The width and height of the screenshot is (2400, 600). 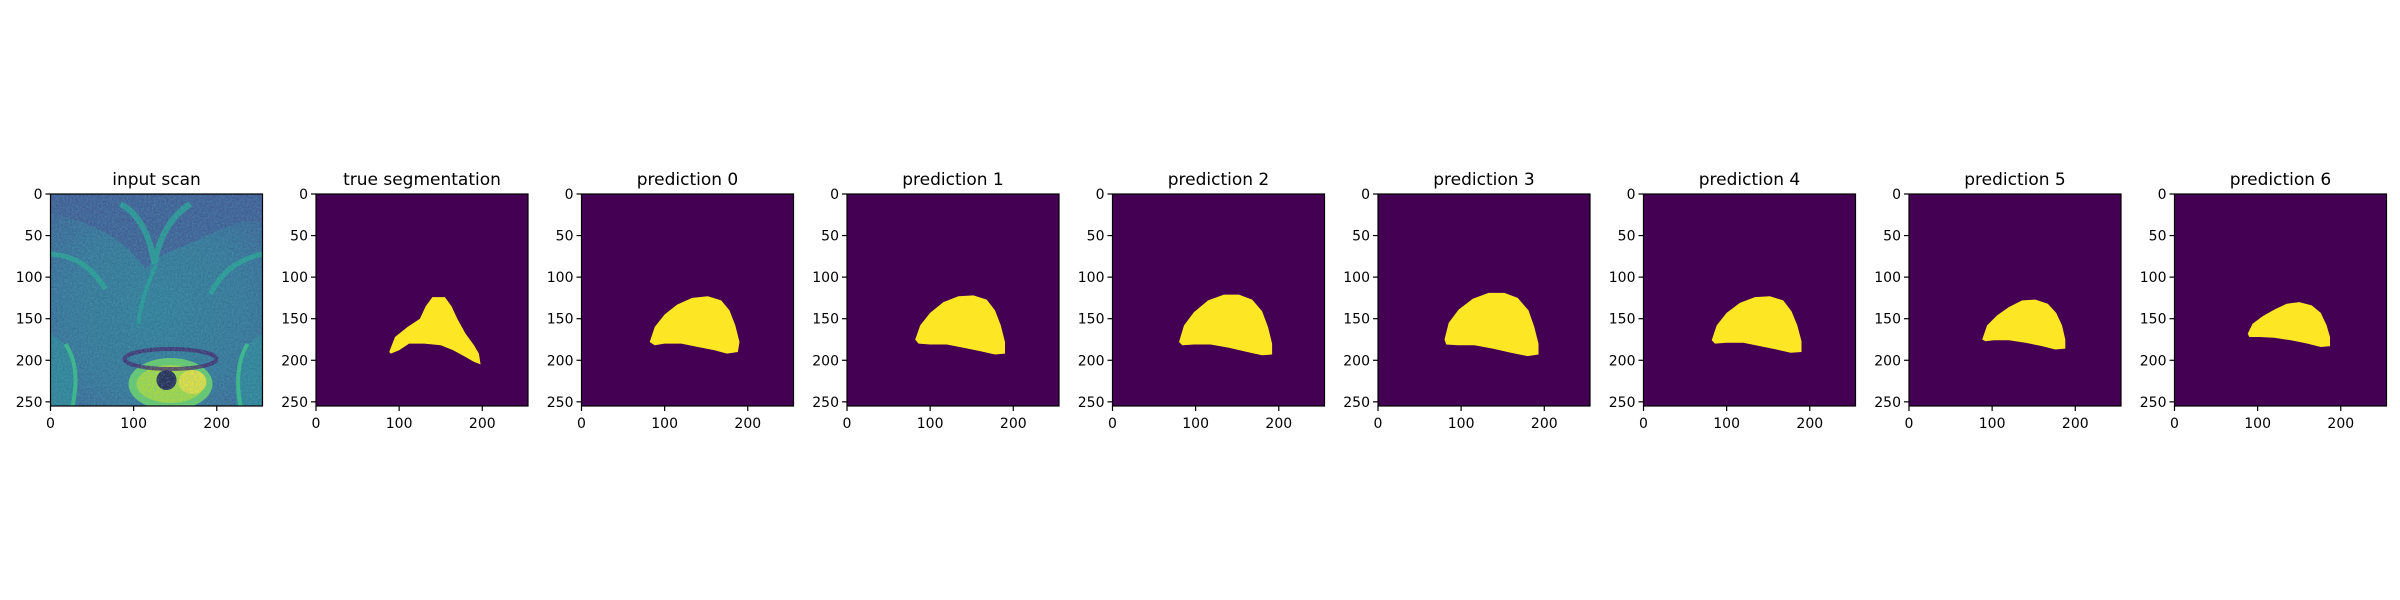 I want to click on panel-7: prediction 5 0 100 200 0 50 100 150 200 250, so click(x=1998, y=301).